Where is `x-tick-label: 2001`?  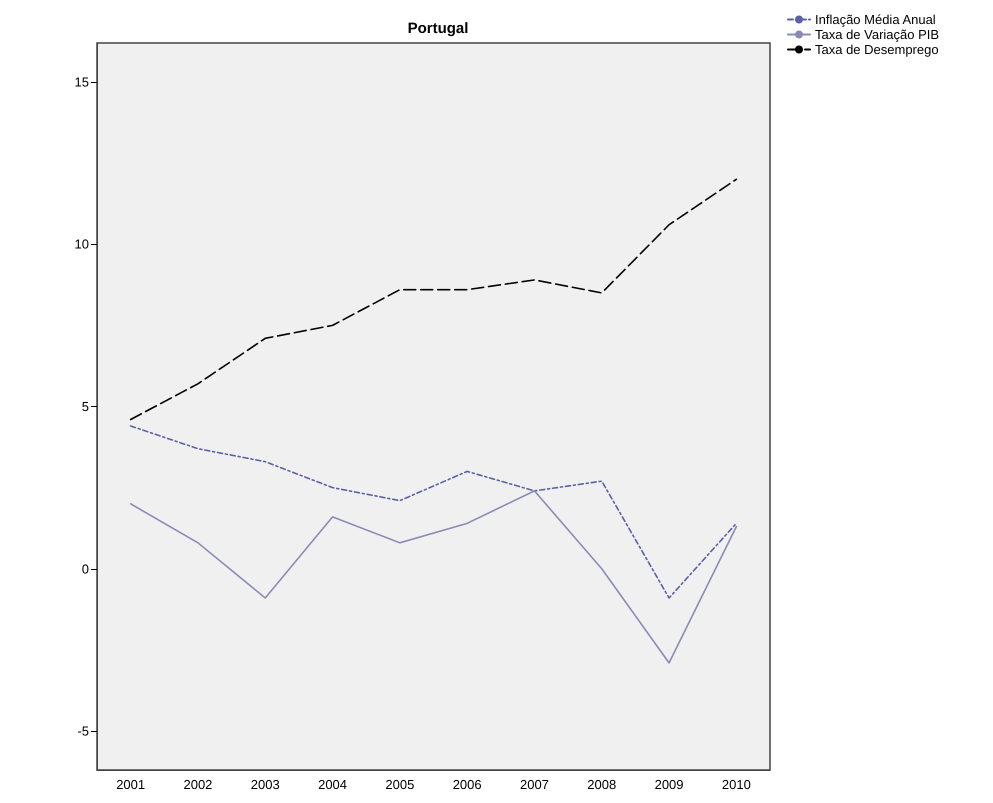
x-tick-label: 2001 is located at coordinates (131, 784).